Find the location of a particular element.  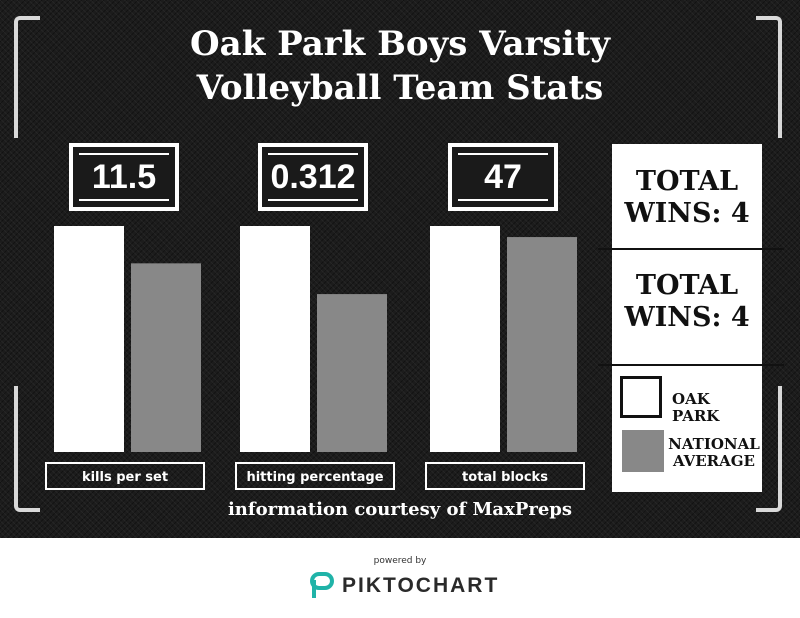

corner-bracket-top-left is located at coordinates (27, 77).